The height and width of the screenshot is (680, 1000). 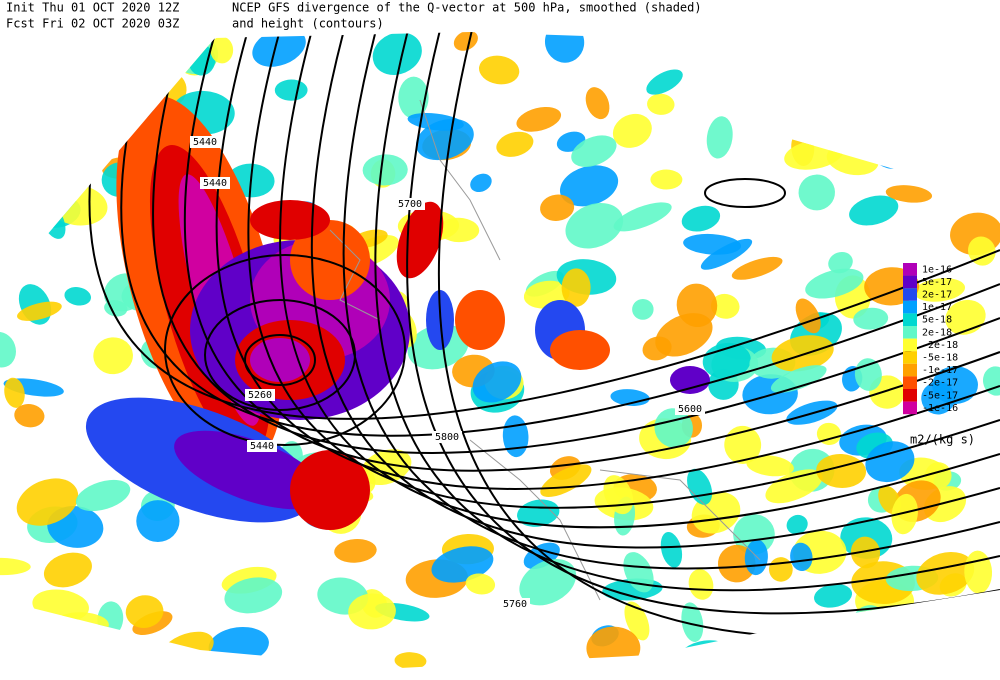 What do you see at coordinates (680, 515) in the screenshot?
I see `coastline` at bounding box center [680, 515].